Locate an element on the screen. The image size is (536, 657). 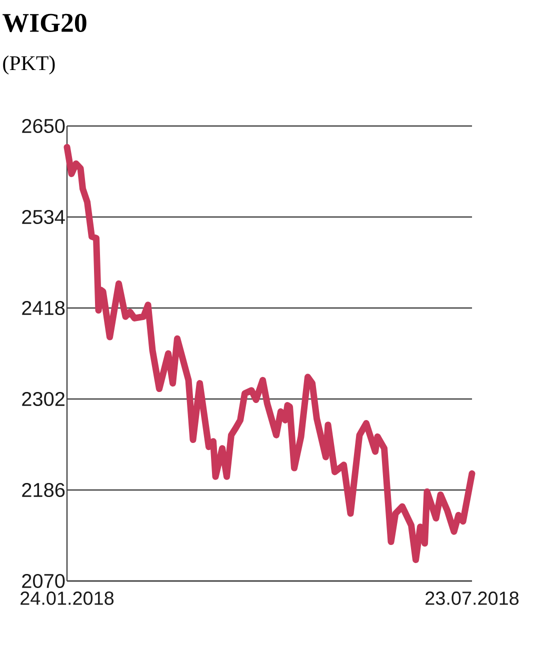
y-tick-label: 2418 is located at coordinates (43, 308).